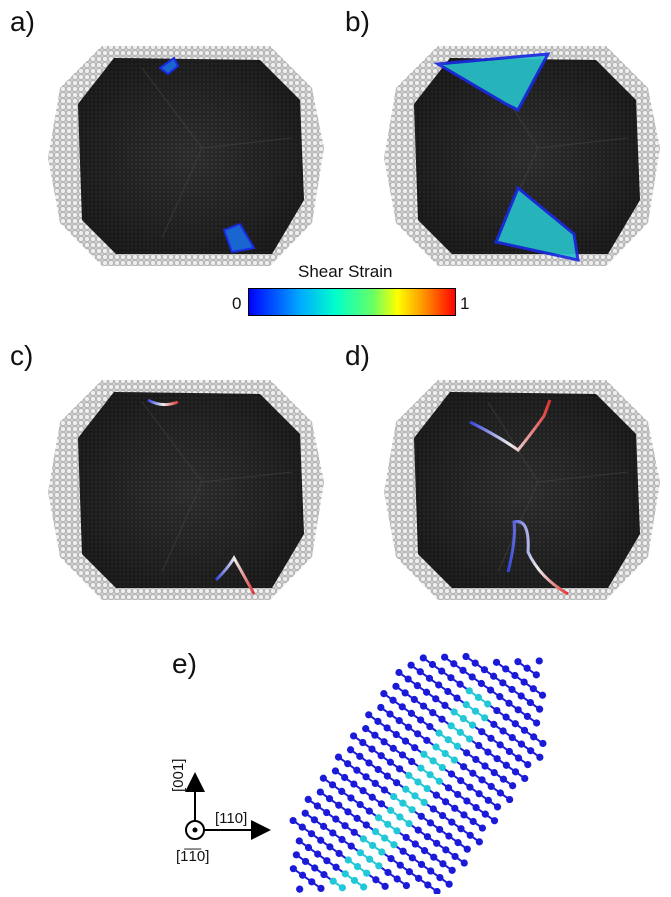 This screenshot has height=897, width=671. What do you see at coordinates (357, 21) in the screenshot?
I see `panel-label-b: b)` at bounding box center [357, 21].